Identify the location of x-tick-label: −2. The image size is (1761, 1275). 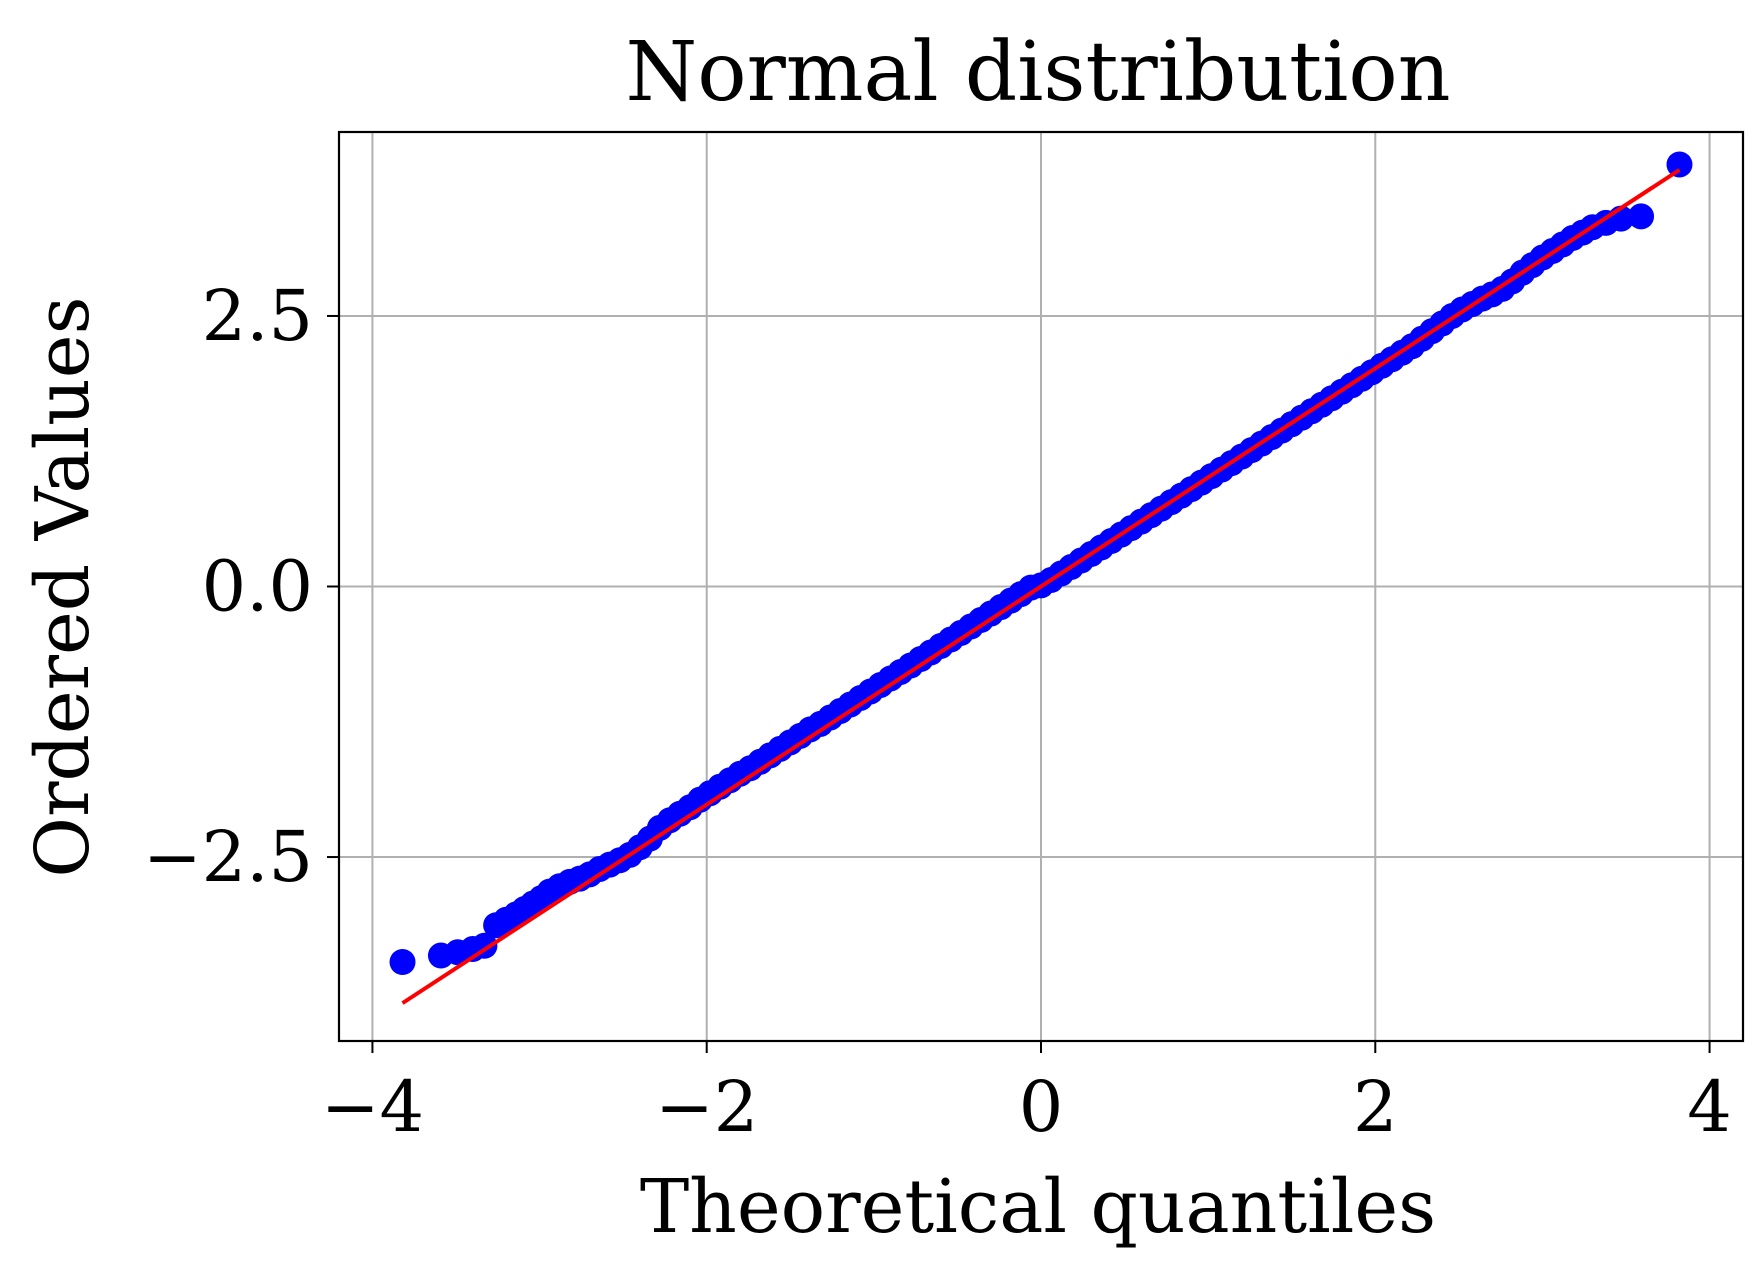
(706, 1107).